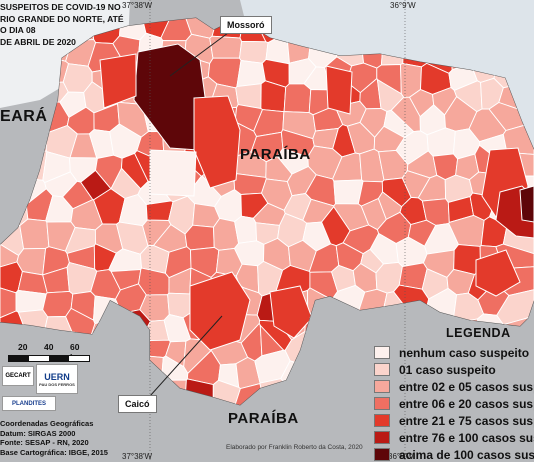 The image size is (534, 462). Describe the element at coordinates (447, 369) in the screenshot. I see `legend-label: 01 caso suspeito` at that location.